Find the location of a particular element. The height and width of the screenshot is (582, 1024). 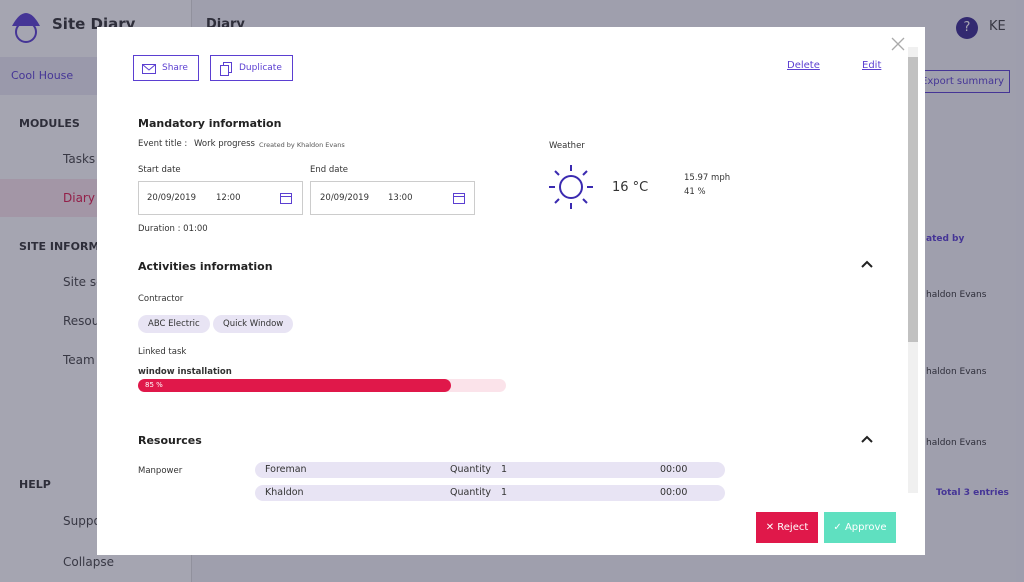

temperature: 16 °C is located at coordinates (630, 187).